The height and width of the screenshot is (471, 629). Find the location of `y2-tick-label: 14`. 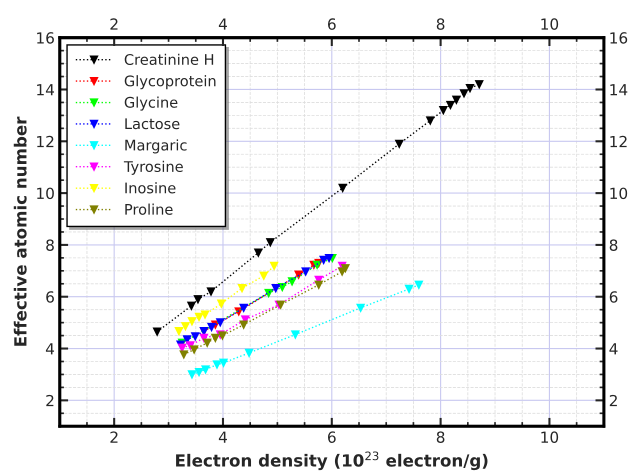

y2-tick-label: 14 is located at coordinates (619, 90).